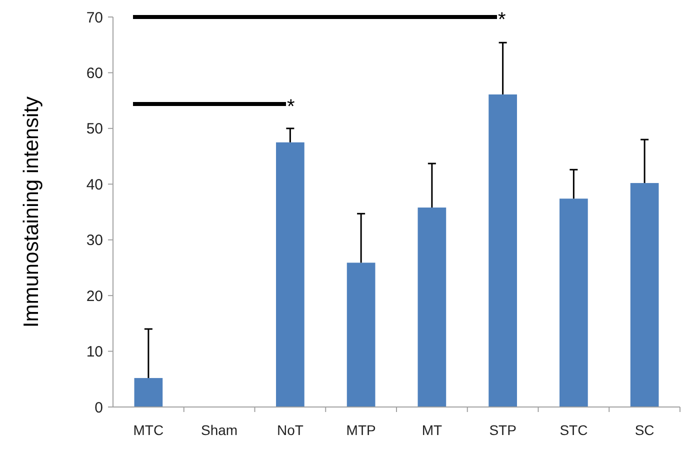 Image resolution: width=686 pixels, height=456 pixels. I want to click on y-tick-label: 50, so click(94, 129).